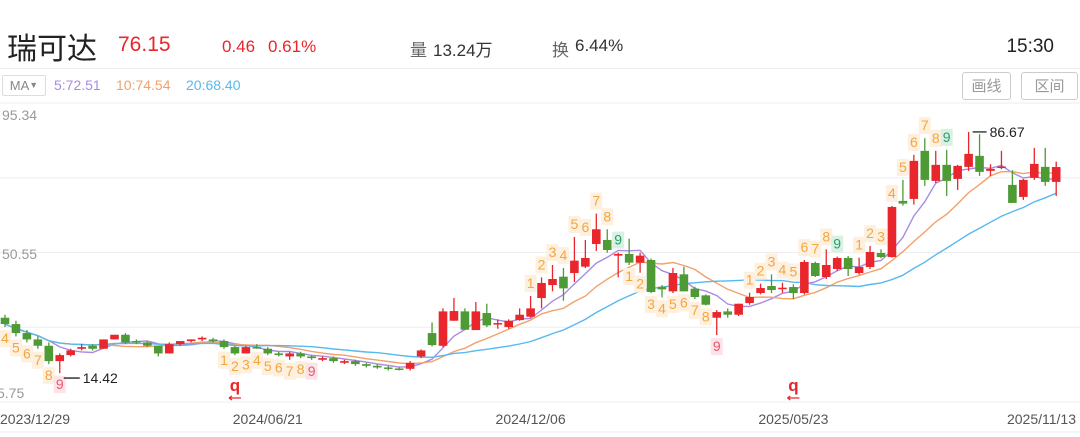 Image resolution: width=1080 pixels, height=437 pixels. Describe the element at coordinates (19, 254) in the screenshot. I see `y-tick-label: 50.55` at that location.